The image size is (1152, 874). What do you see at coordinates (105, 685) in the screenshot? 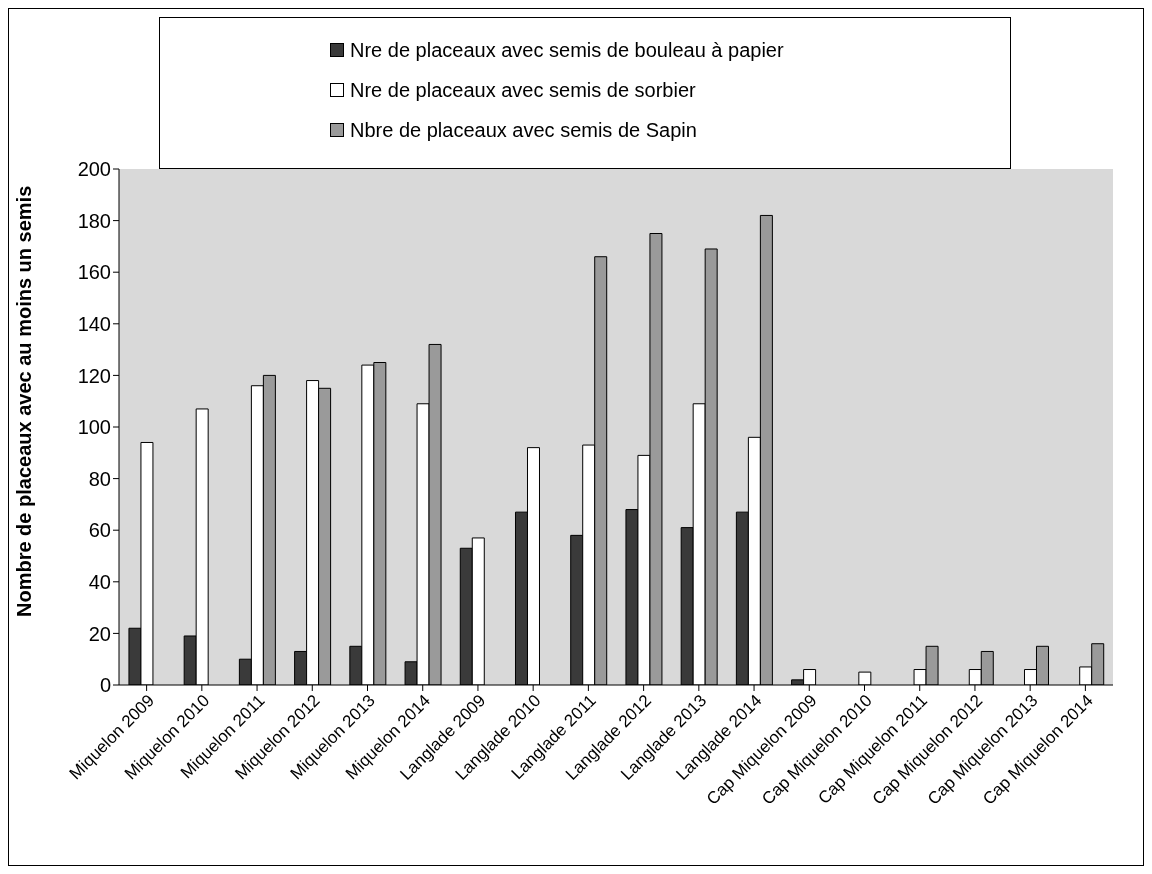
I see `y-tick-label: 0` at bounding box center [105, 685].